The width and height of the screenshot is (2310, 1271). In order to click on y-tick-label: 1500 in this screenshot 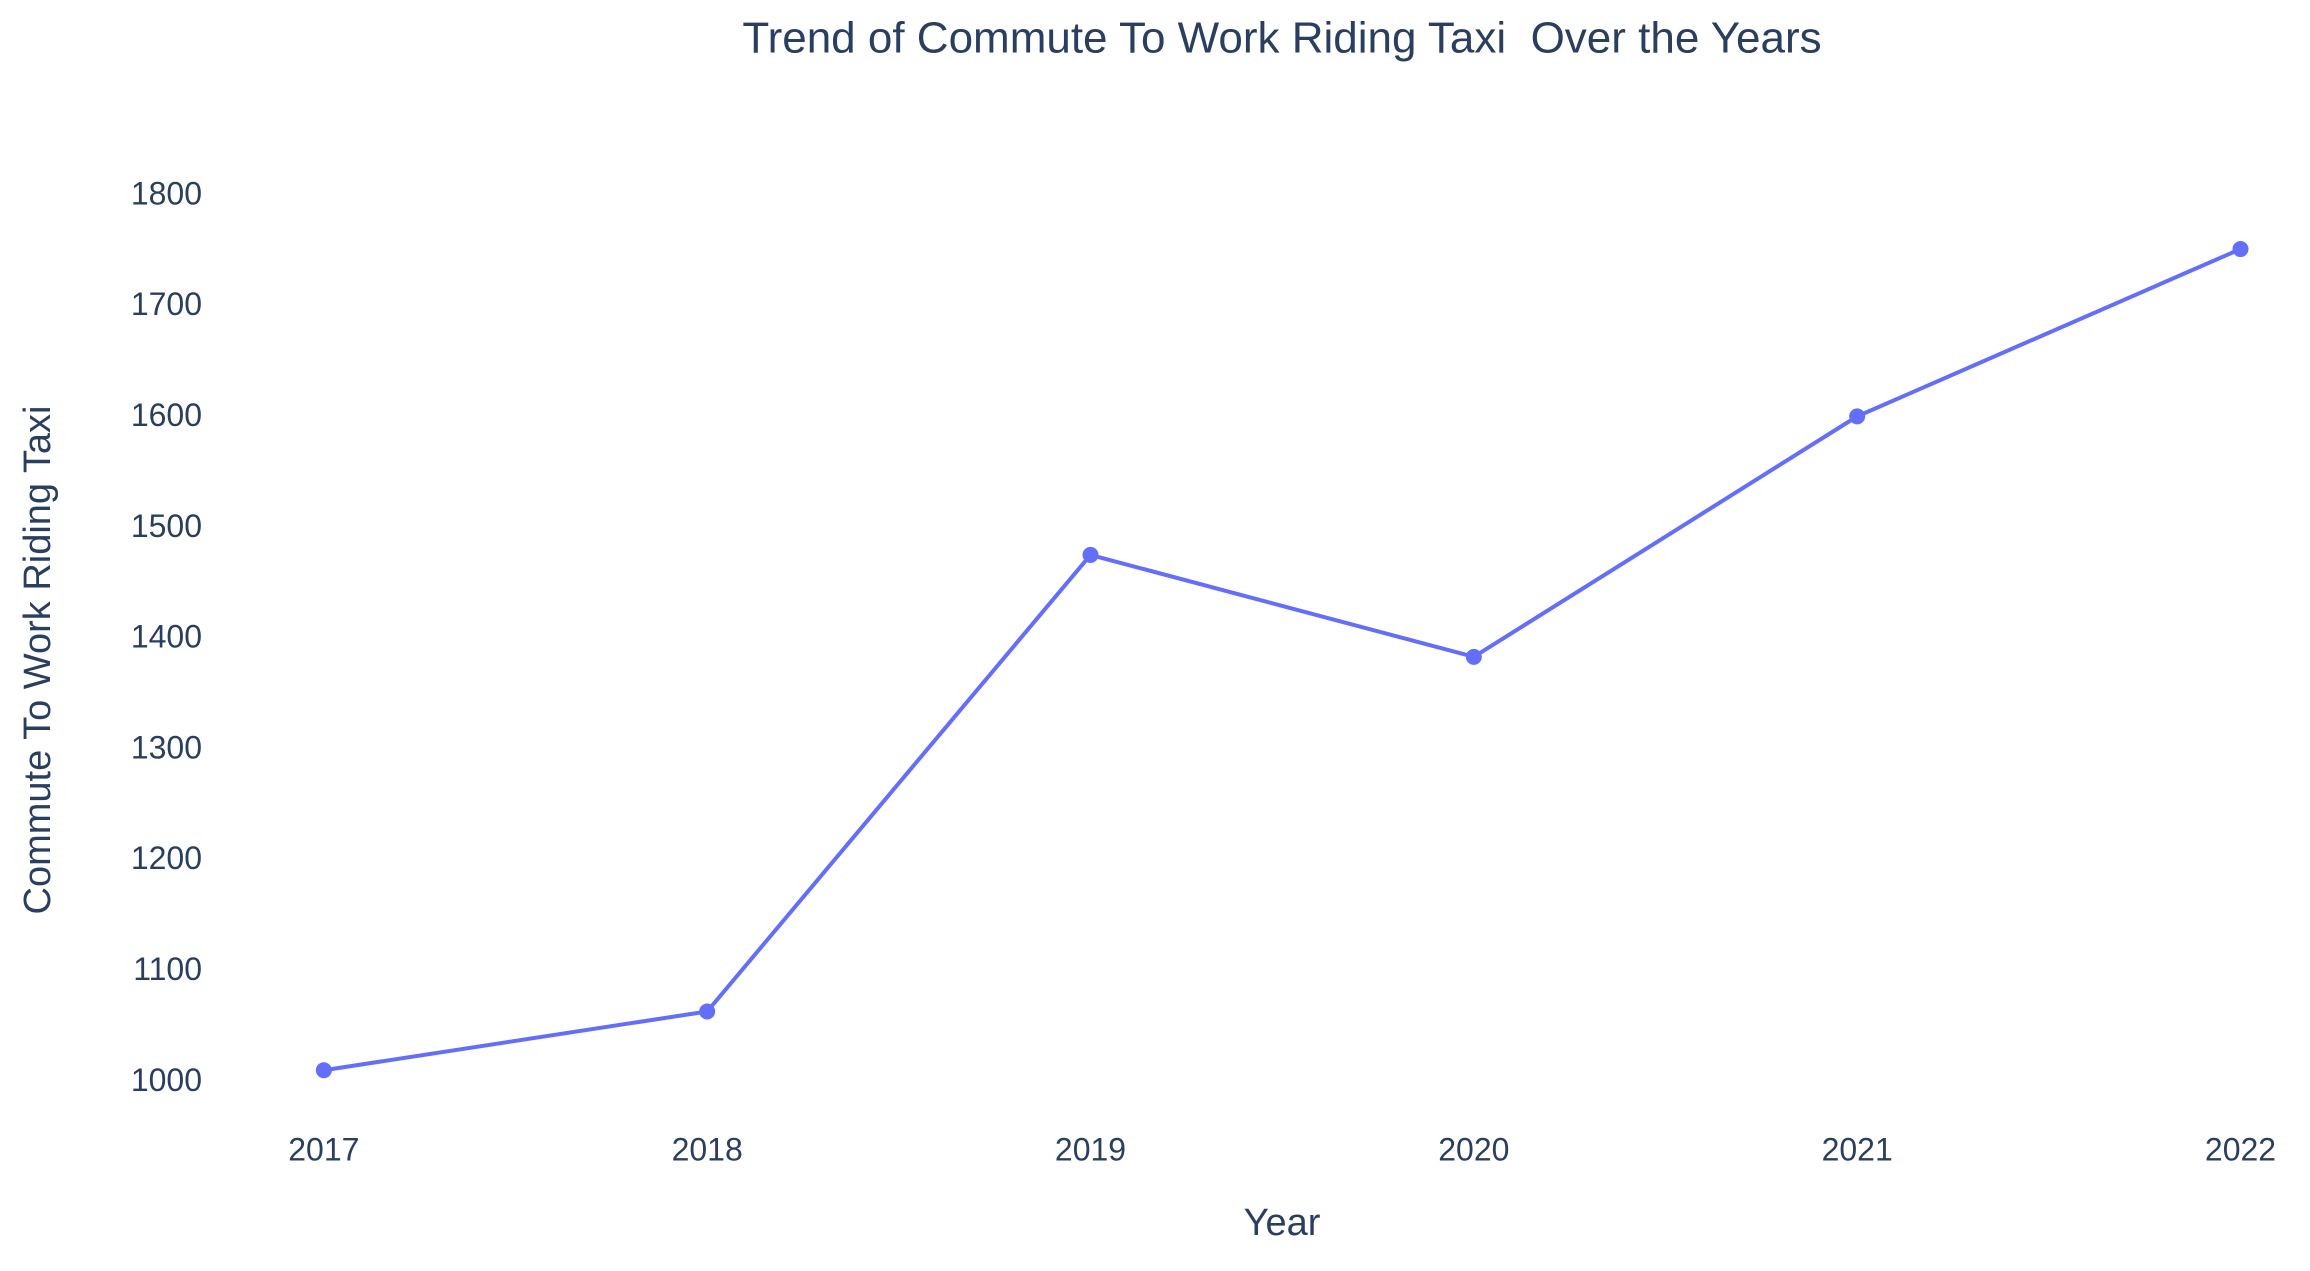, I will do `click(166, 526)`.